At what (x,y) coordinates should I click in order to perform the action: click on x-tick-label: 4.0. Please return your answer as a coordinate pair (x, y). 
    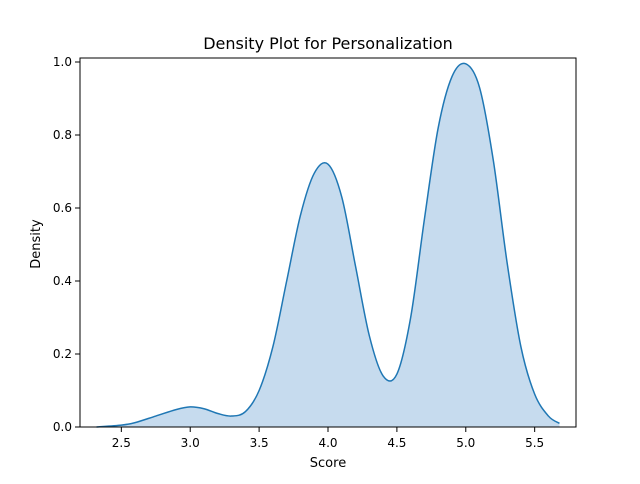
    Looking at the image, I should click on (327, 443).